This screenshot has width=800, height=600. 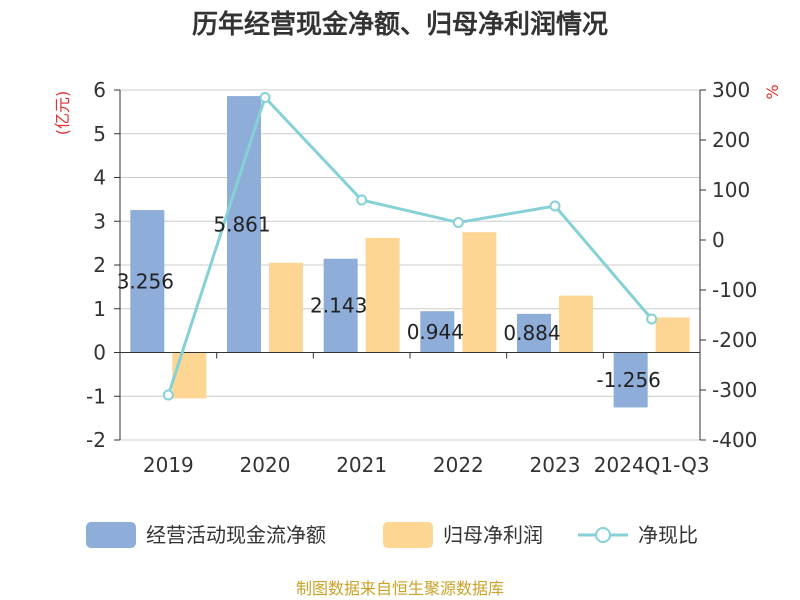 I want to click on cashflow-data-label: 0.944, so click(x=435, y=332).